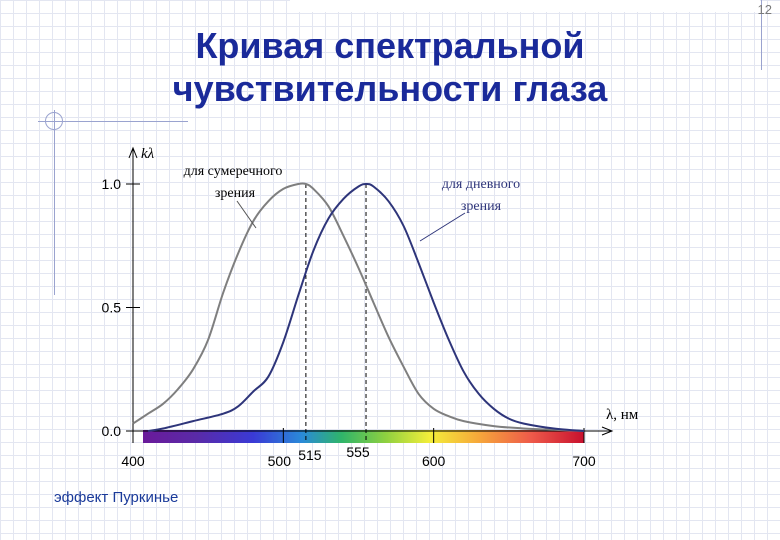  Describe the element at coordinates (113, 121) in the screenshot. I see `decorative-horizontal-line` at that location.